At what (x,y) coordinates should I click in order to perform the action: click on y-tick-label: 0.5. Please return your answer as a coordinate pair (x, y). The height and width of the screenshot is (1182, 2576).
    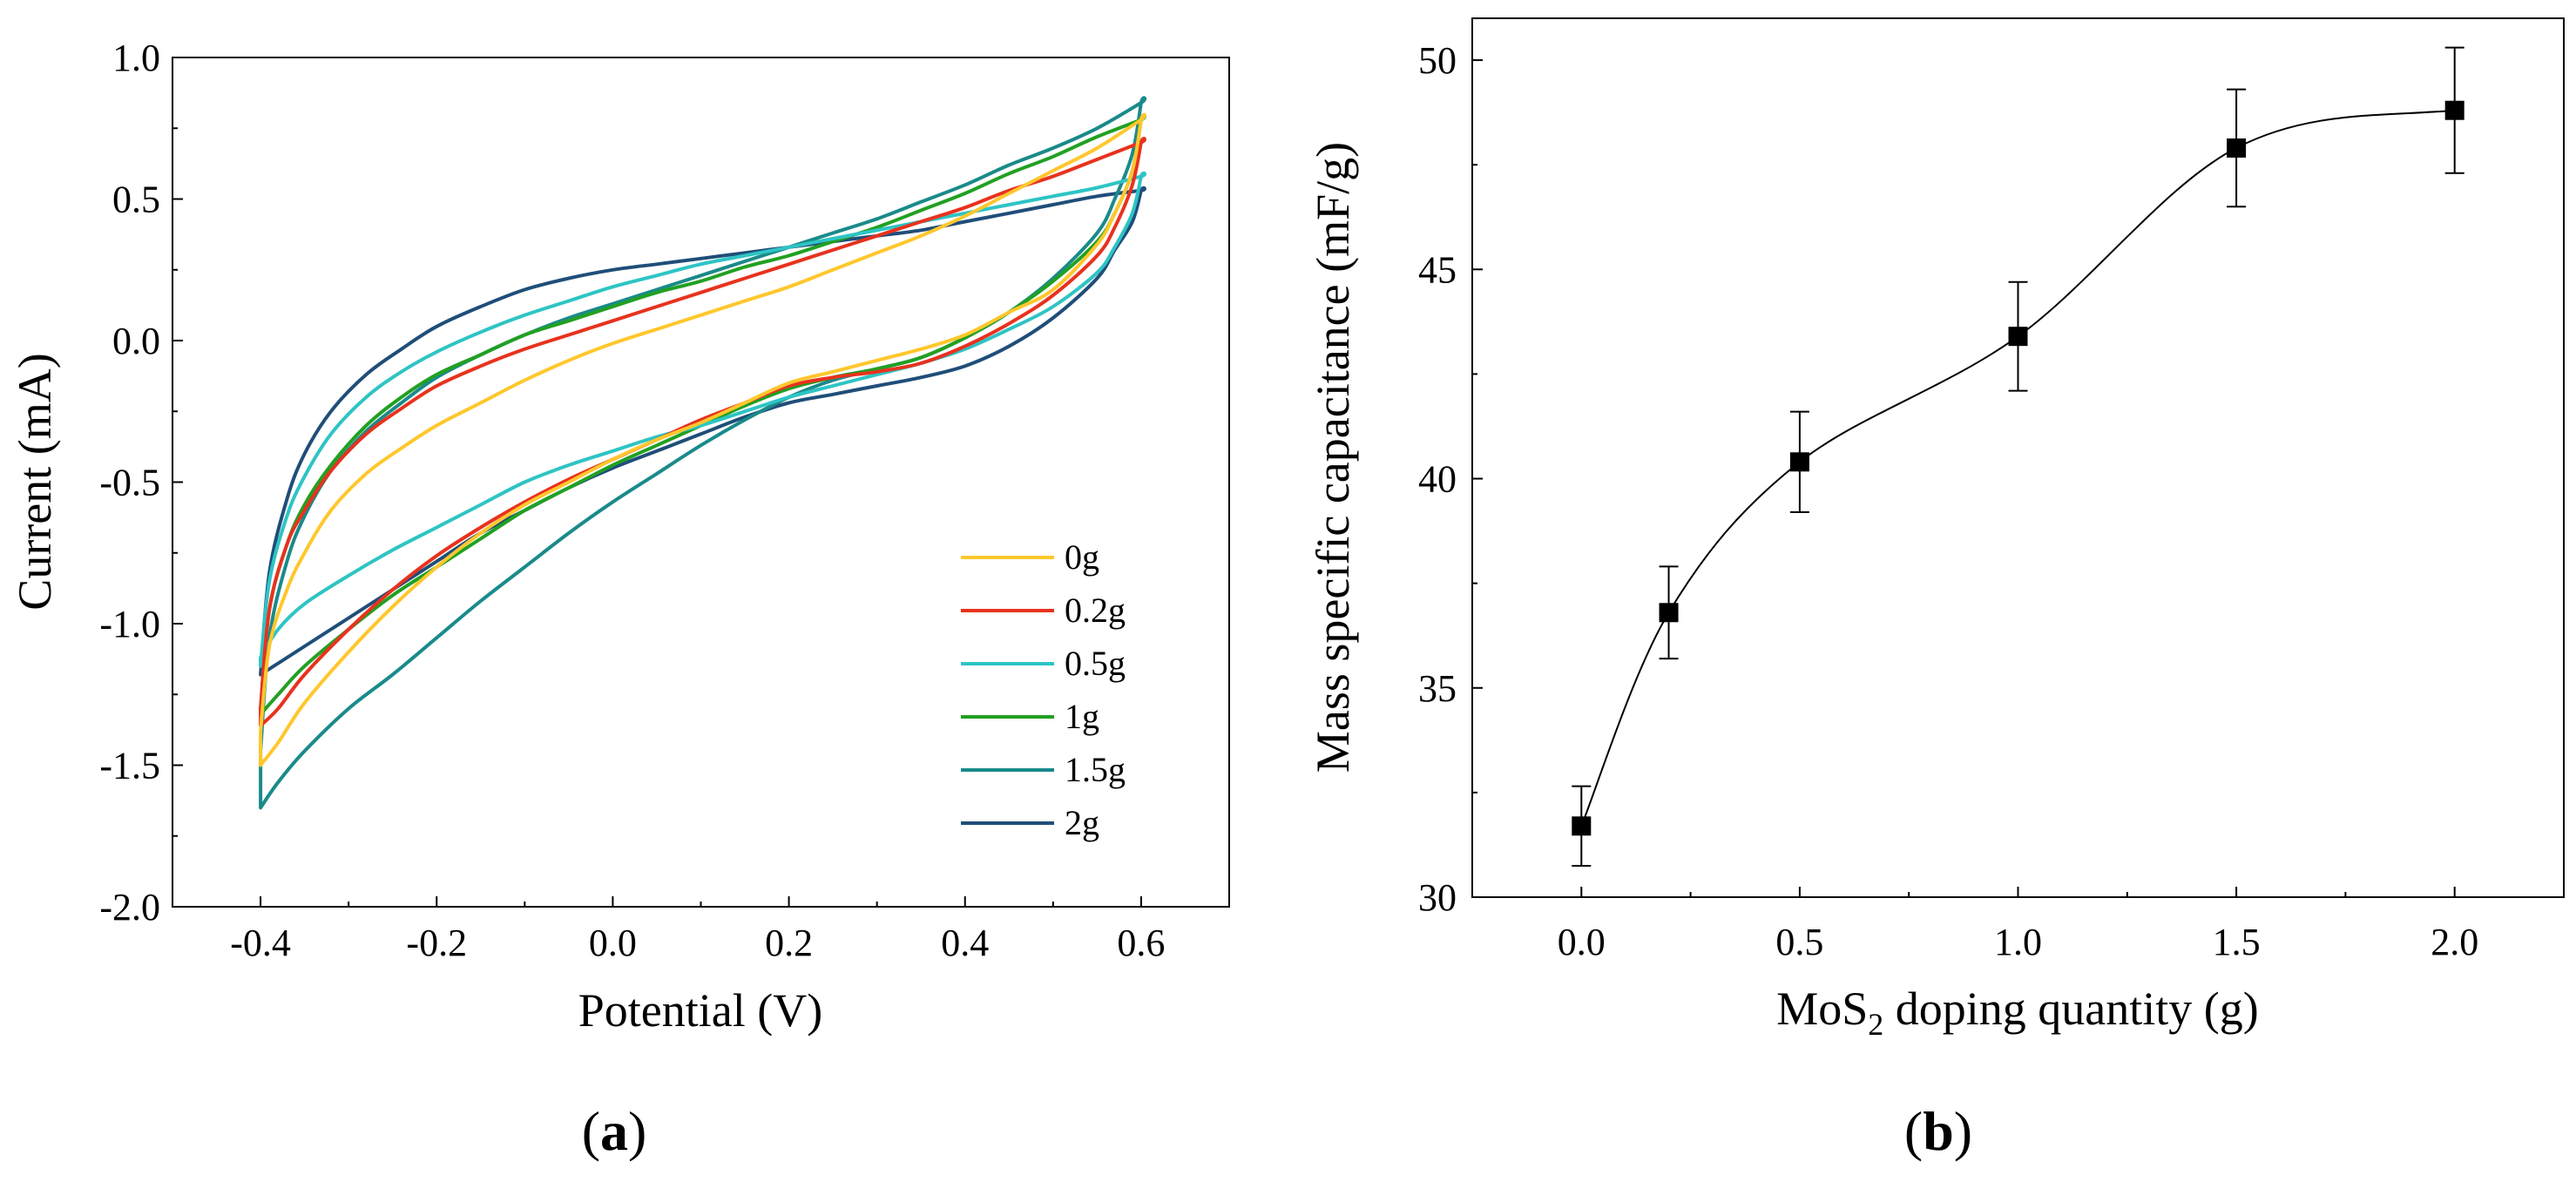
    Looking at the image, I should click on (136, 200).